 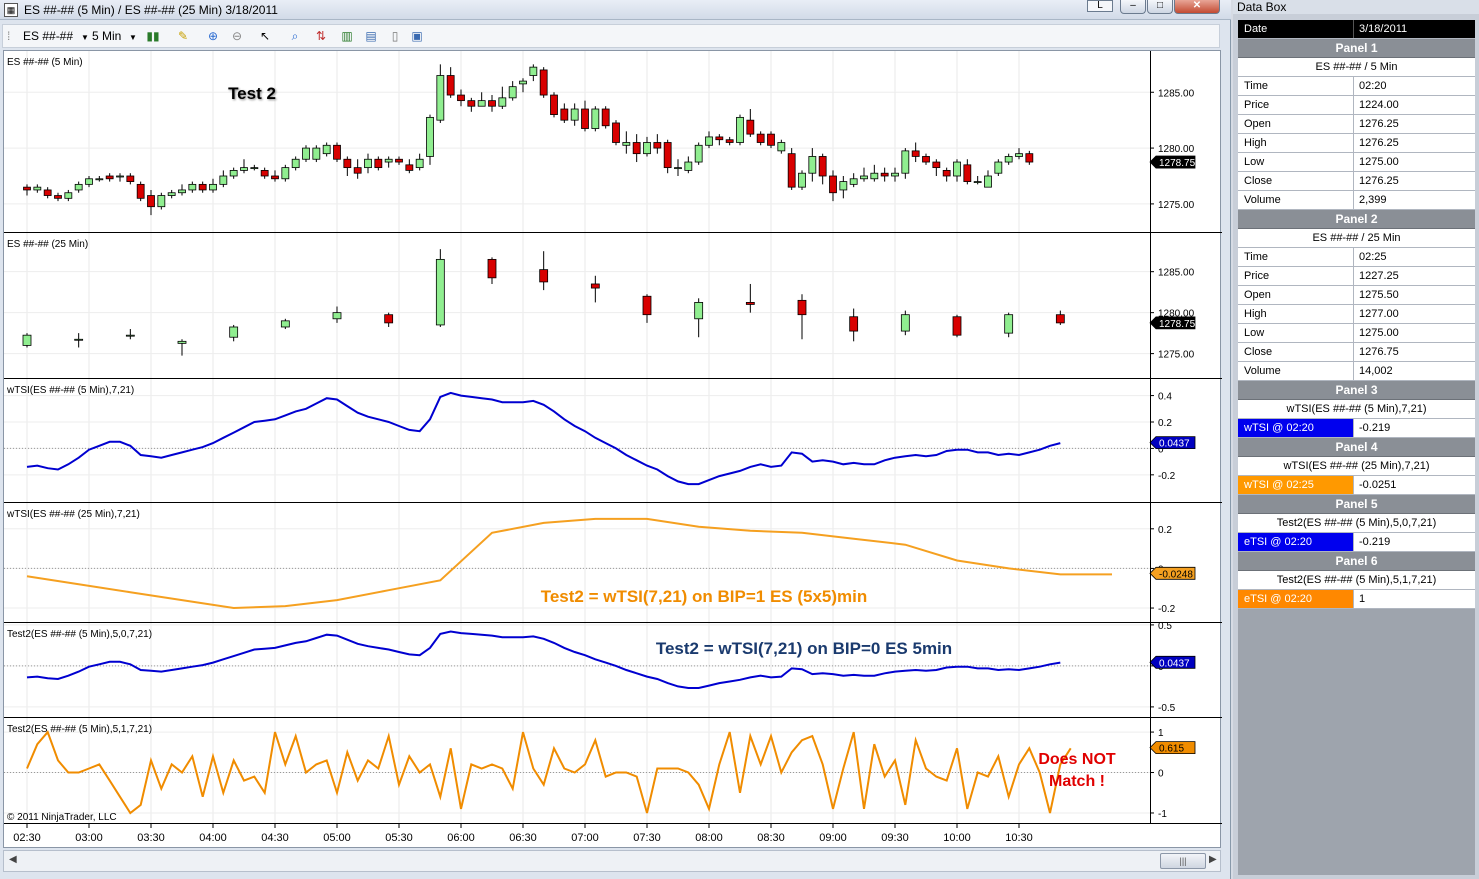 I want to click on link-button: L, so click(x=1100, y=6).